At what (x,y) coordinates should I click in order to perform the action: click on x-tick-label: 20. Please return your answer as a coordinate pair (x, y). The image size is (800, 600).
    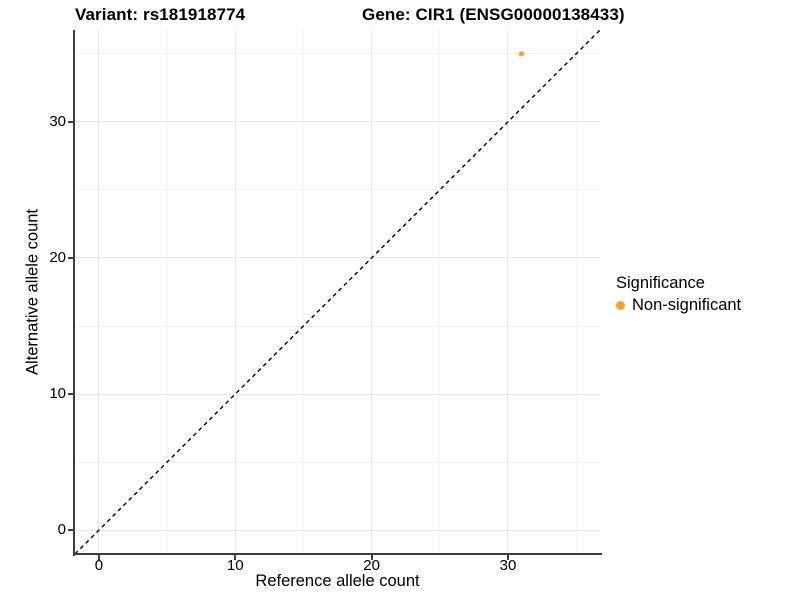
    Looking at the image, I should click on (371, 565).